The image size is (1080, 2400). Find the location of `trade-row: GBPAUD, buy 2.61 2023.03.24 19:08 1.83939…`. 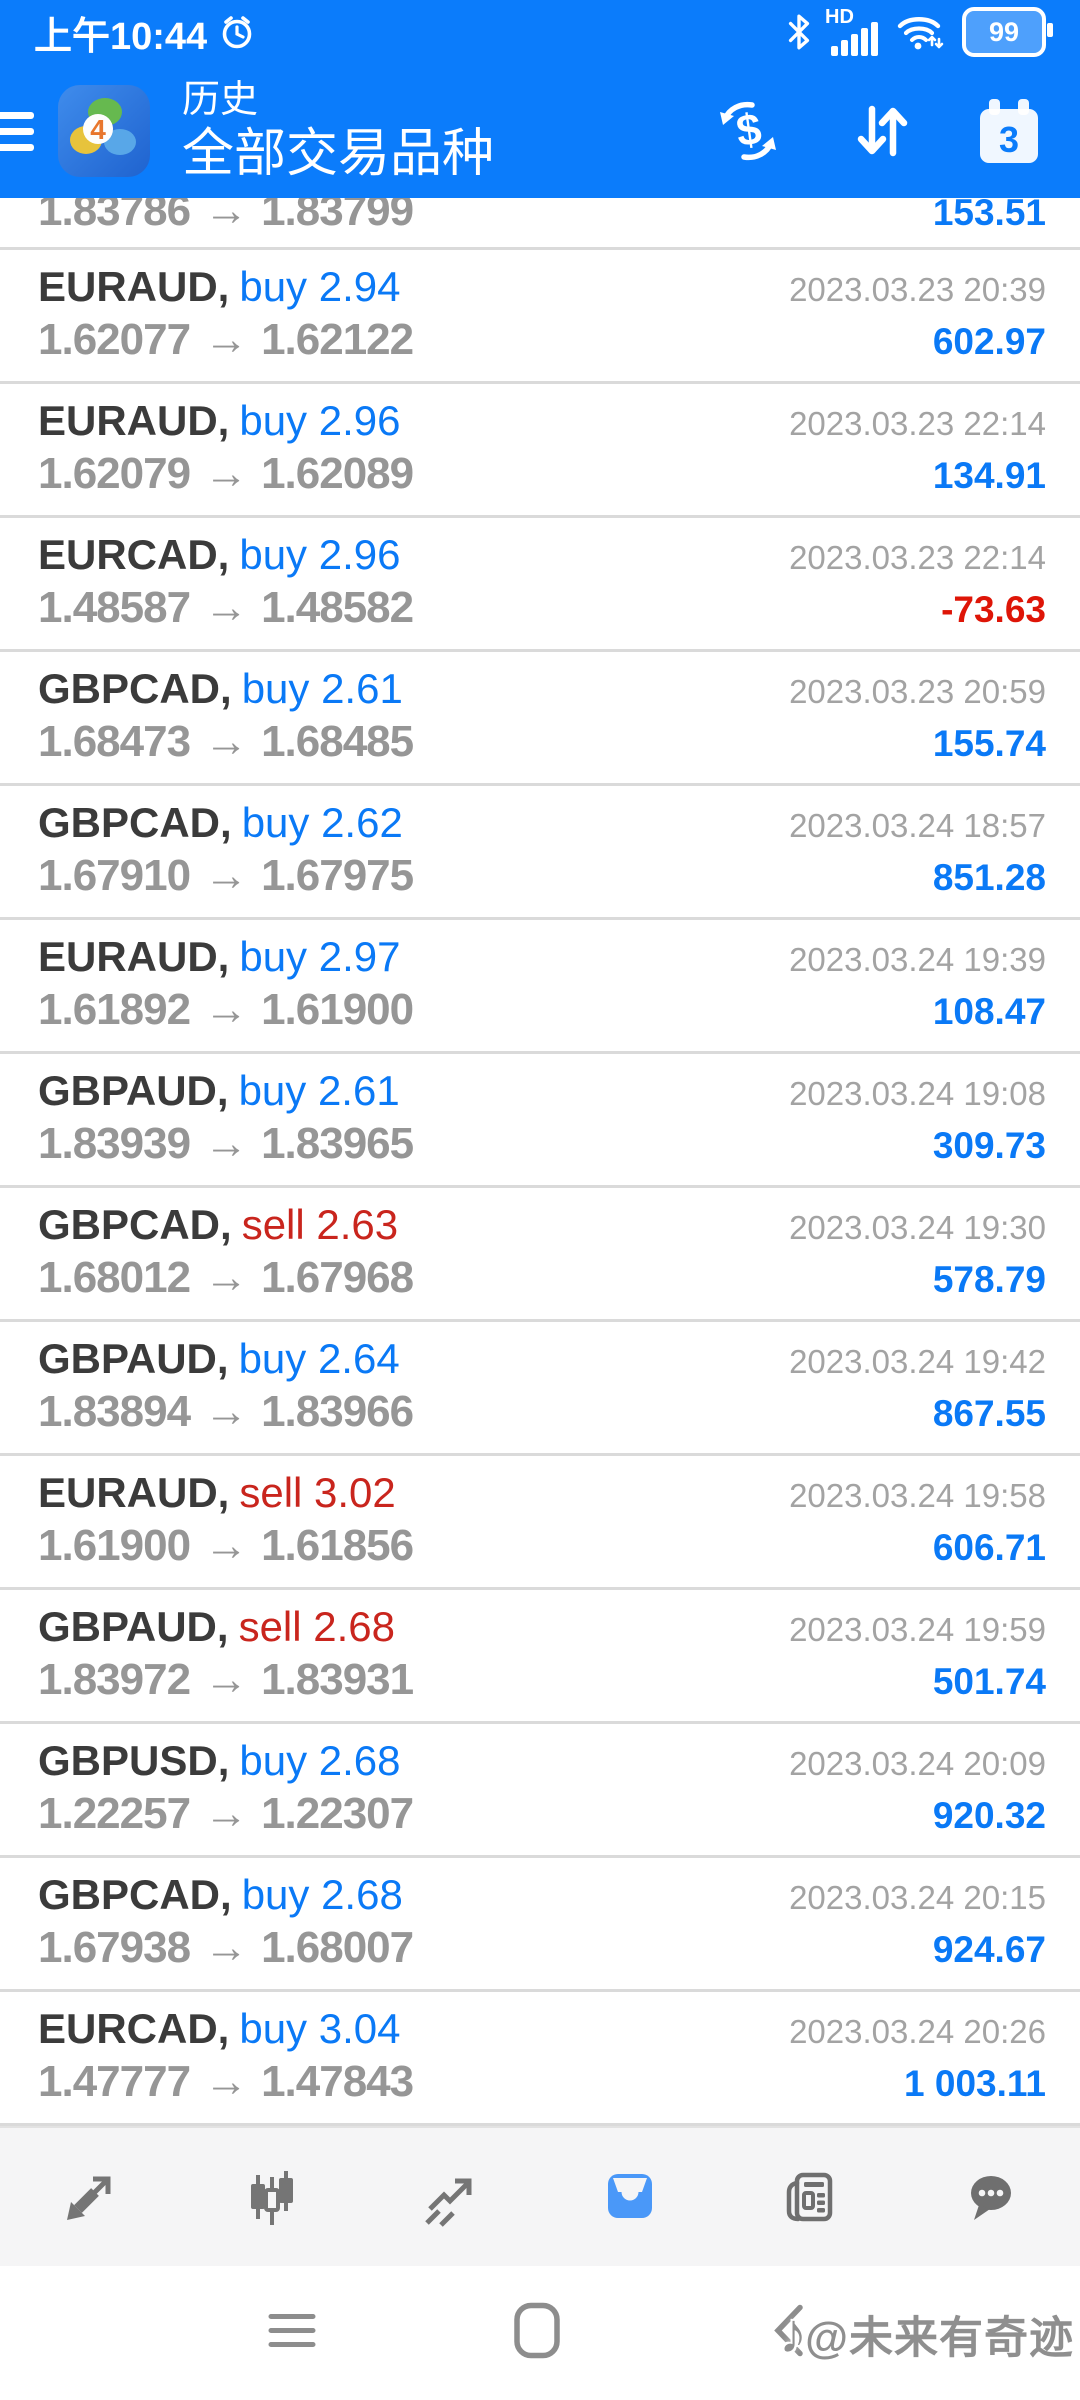

trade-row: GBPAUD, buy 2.61 2023.03.24 19:08 1.83939… is located at coordinates (540, 1121).